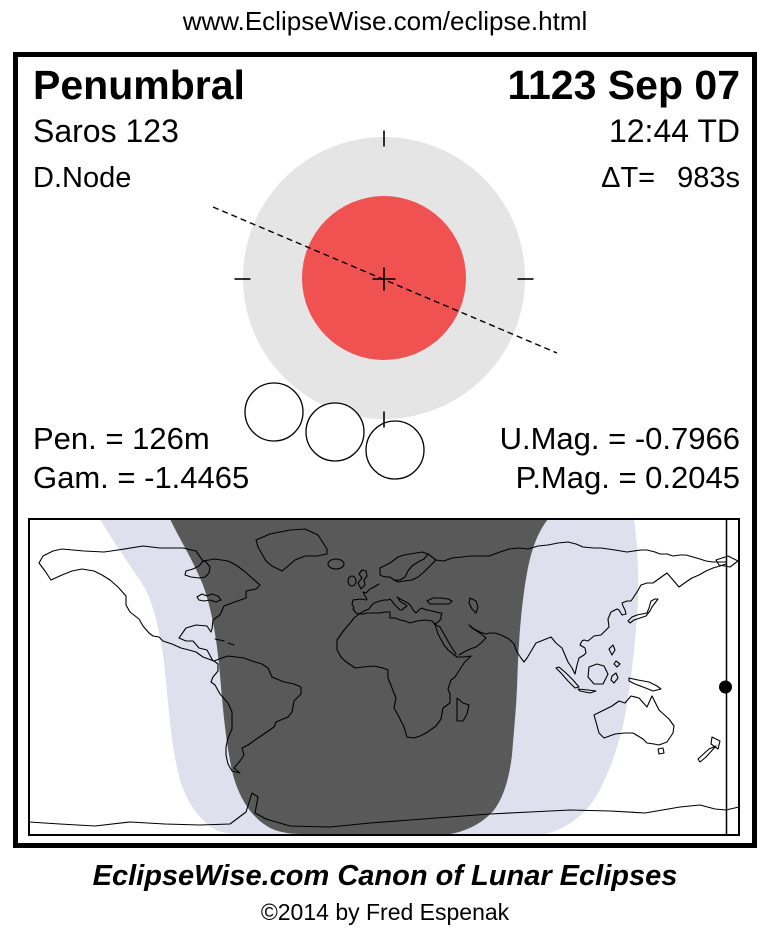 This screenshot has height=940, width=770. I want to click on coast-tasmania, so click(661, 751).